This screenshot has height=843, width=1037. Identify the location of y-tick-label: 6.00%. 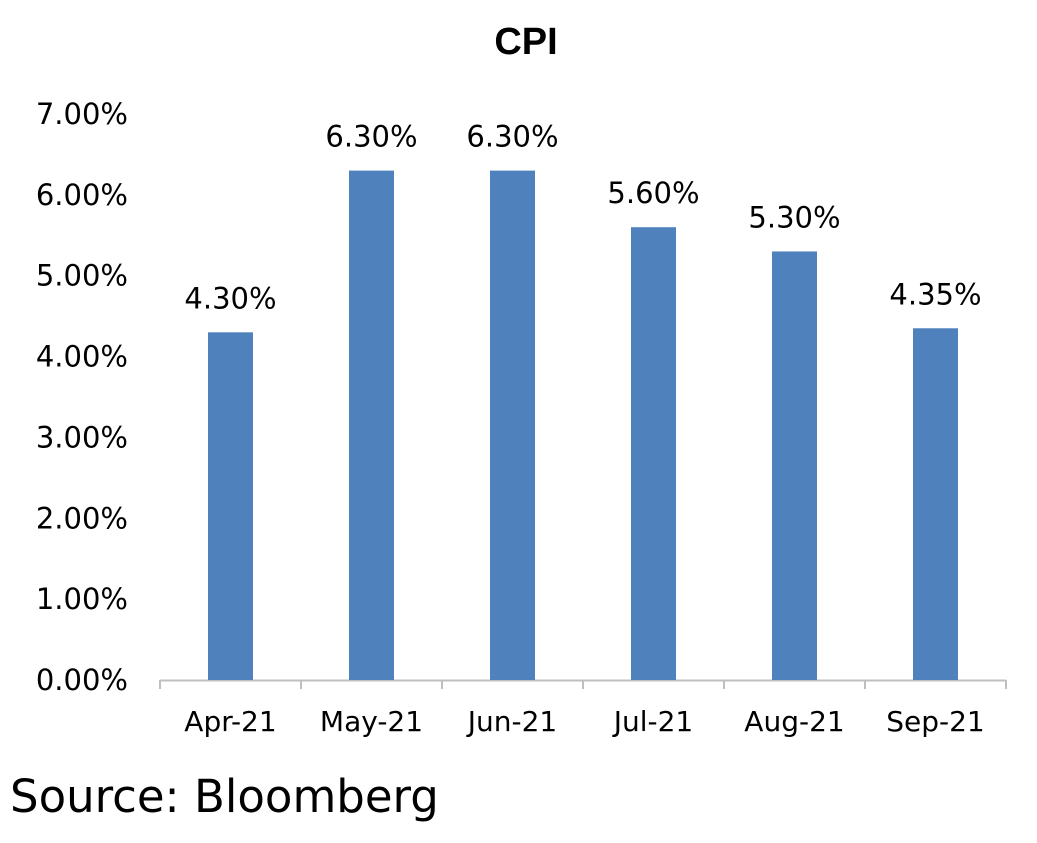
(82, 195).